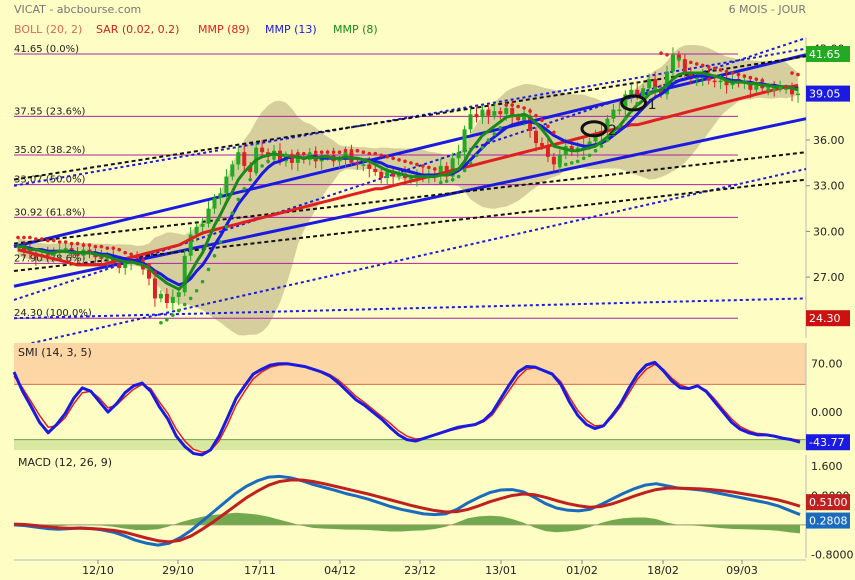 The image size is (855, 580). What do you see at coordinates (49, 111) in the screenshot?
I see `fibonacci-label: 37.55 (23.6%)` at bounding box center [49, 111].